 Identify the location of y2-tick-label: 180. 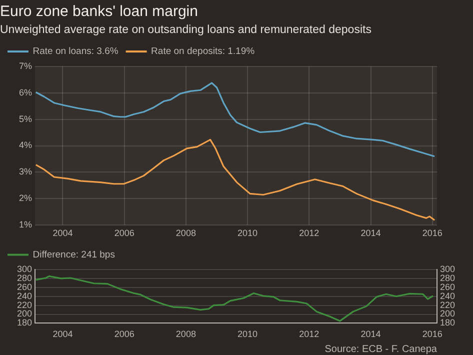
(448, 323).